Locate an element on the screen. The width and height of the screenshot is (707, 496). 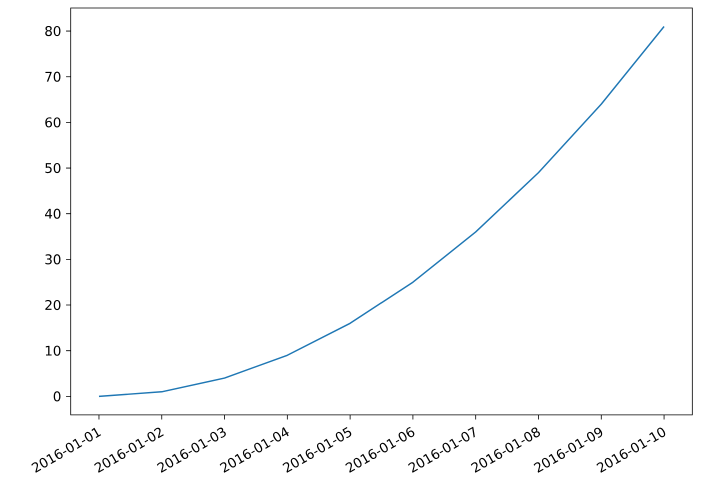
y-tick-label: 0 is located at coordinates (57, 396).